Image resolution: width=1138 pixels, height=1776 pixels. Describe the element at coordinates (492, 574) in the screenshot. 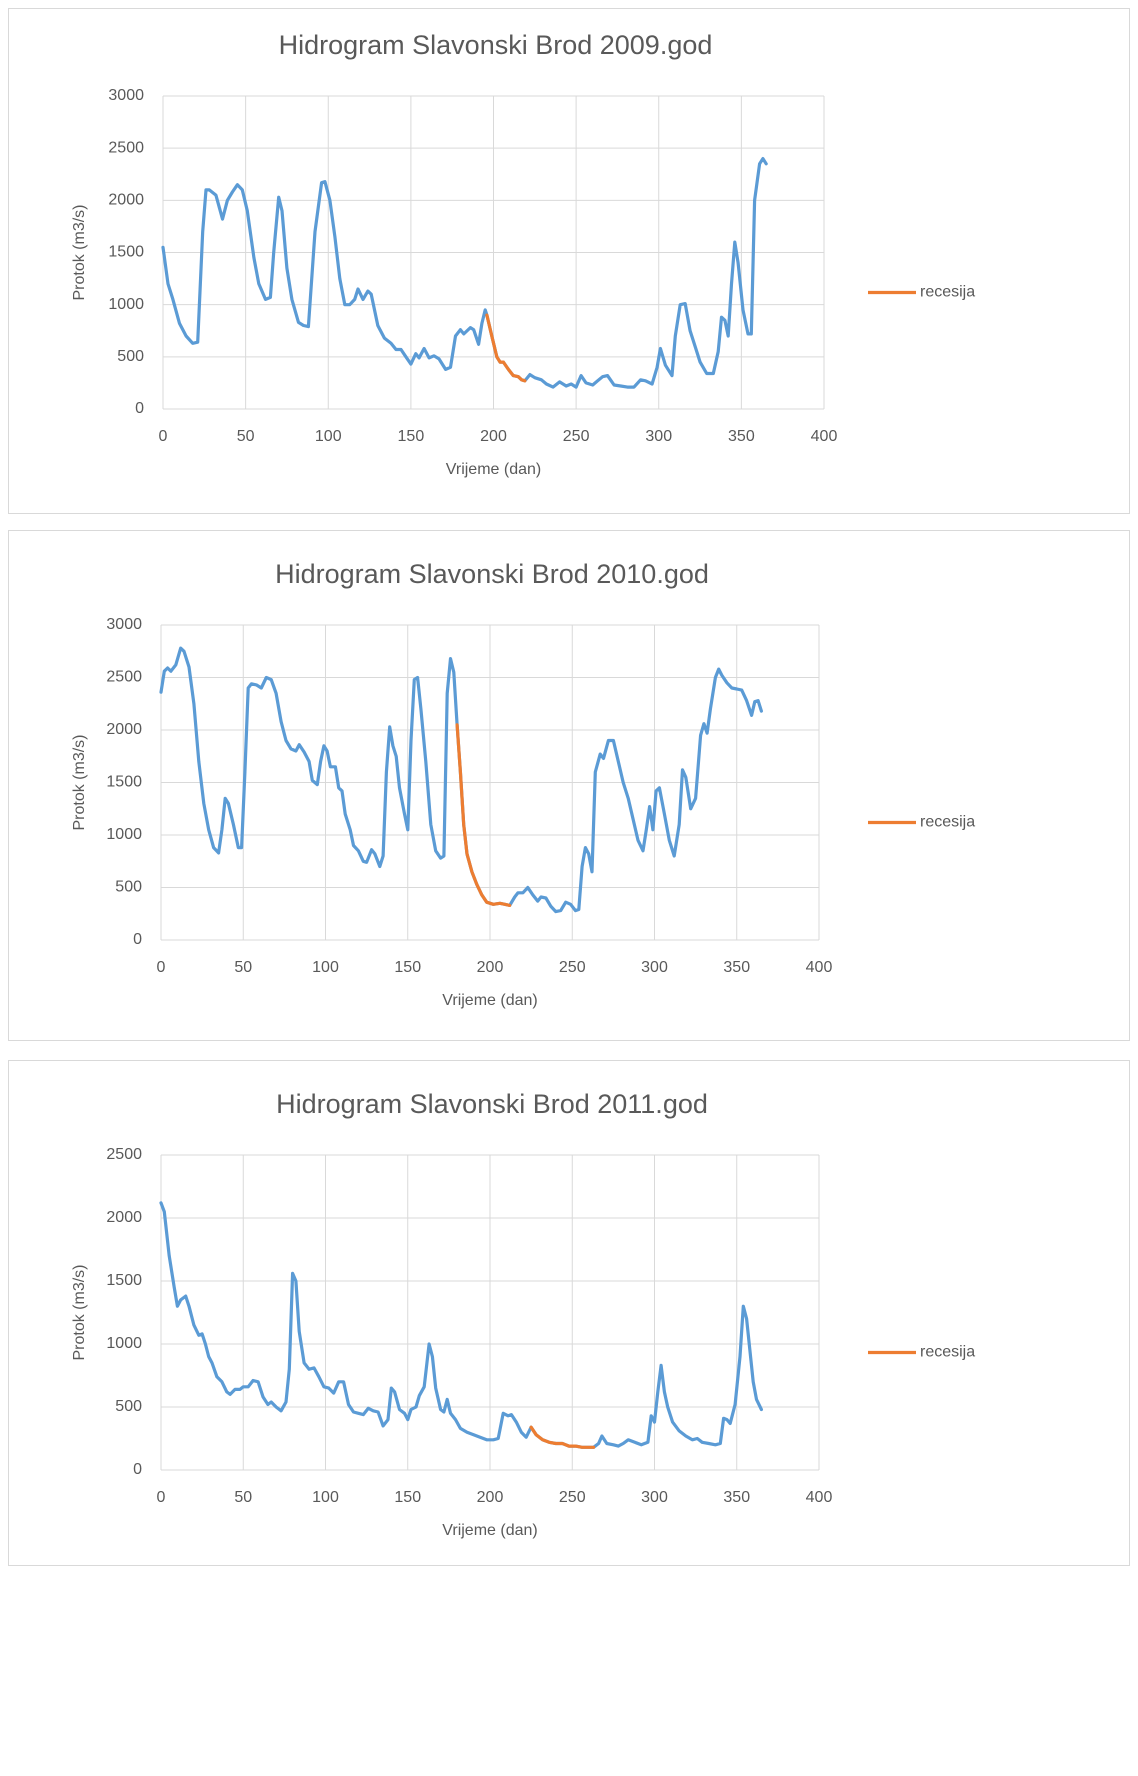

I see `chart-title: Hidrogram Slavonski Brod 2010.god` at that location.